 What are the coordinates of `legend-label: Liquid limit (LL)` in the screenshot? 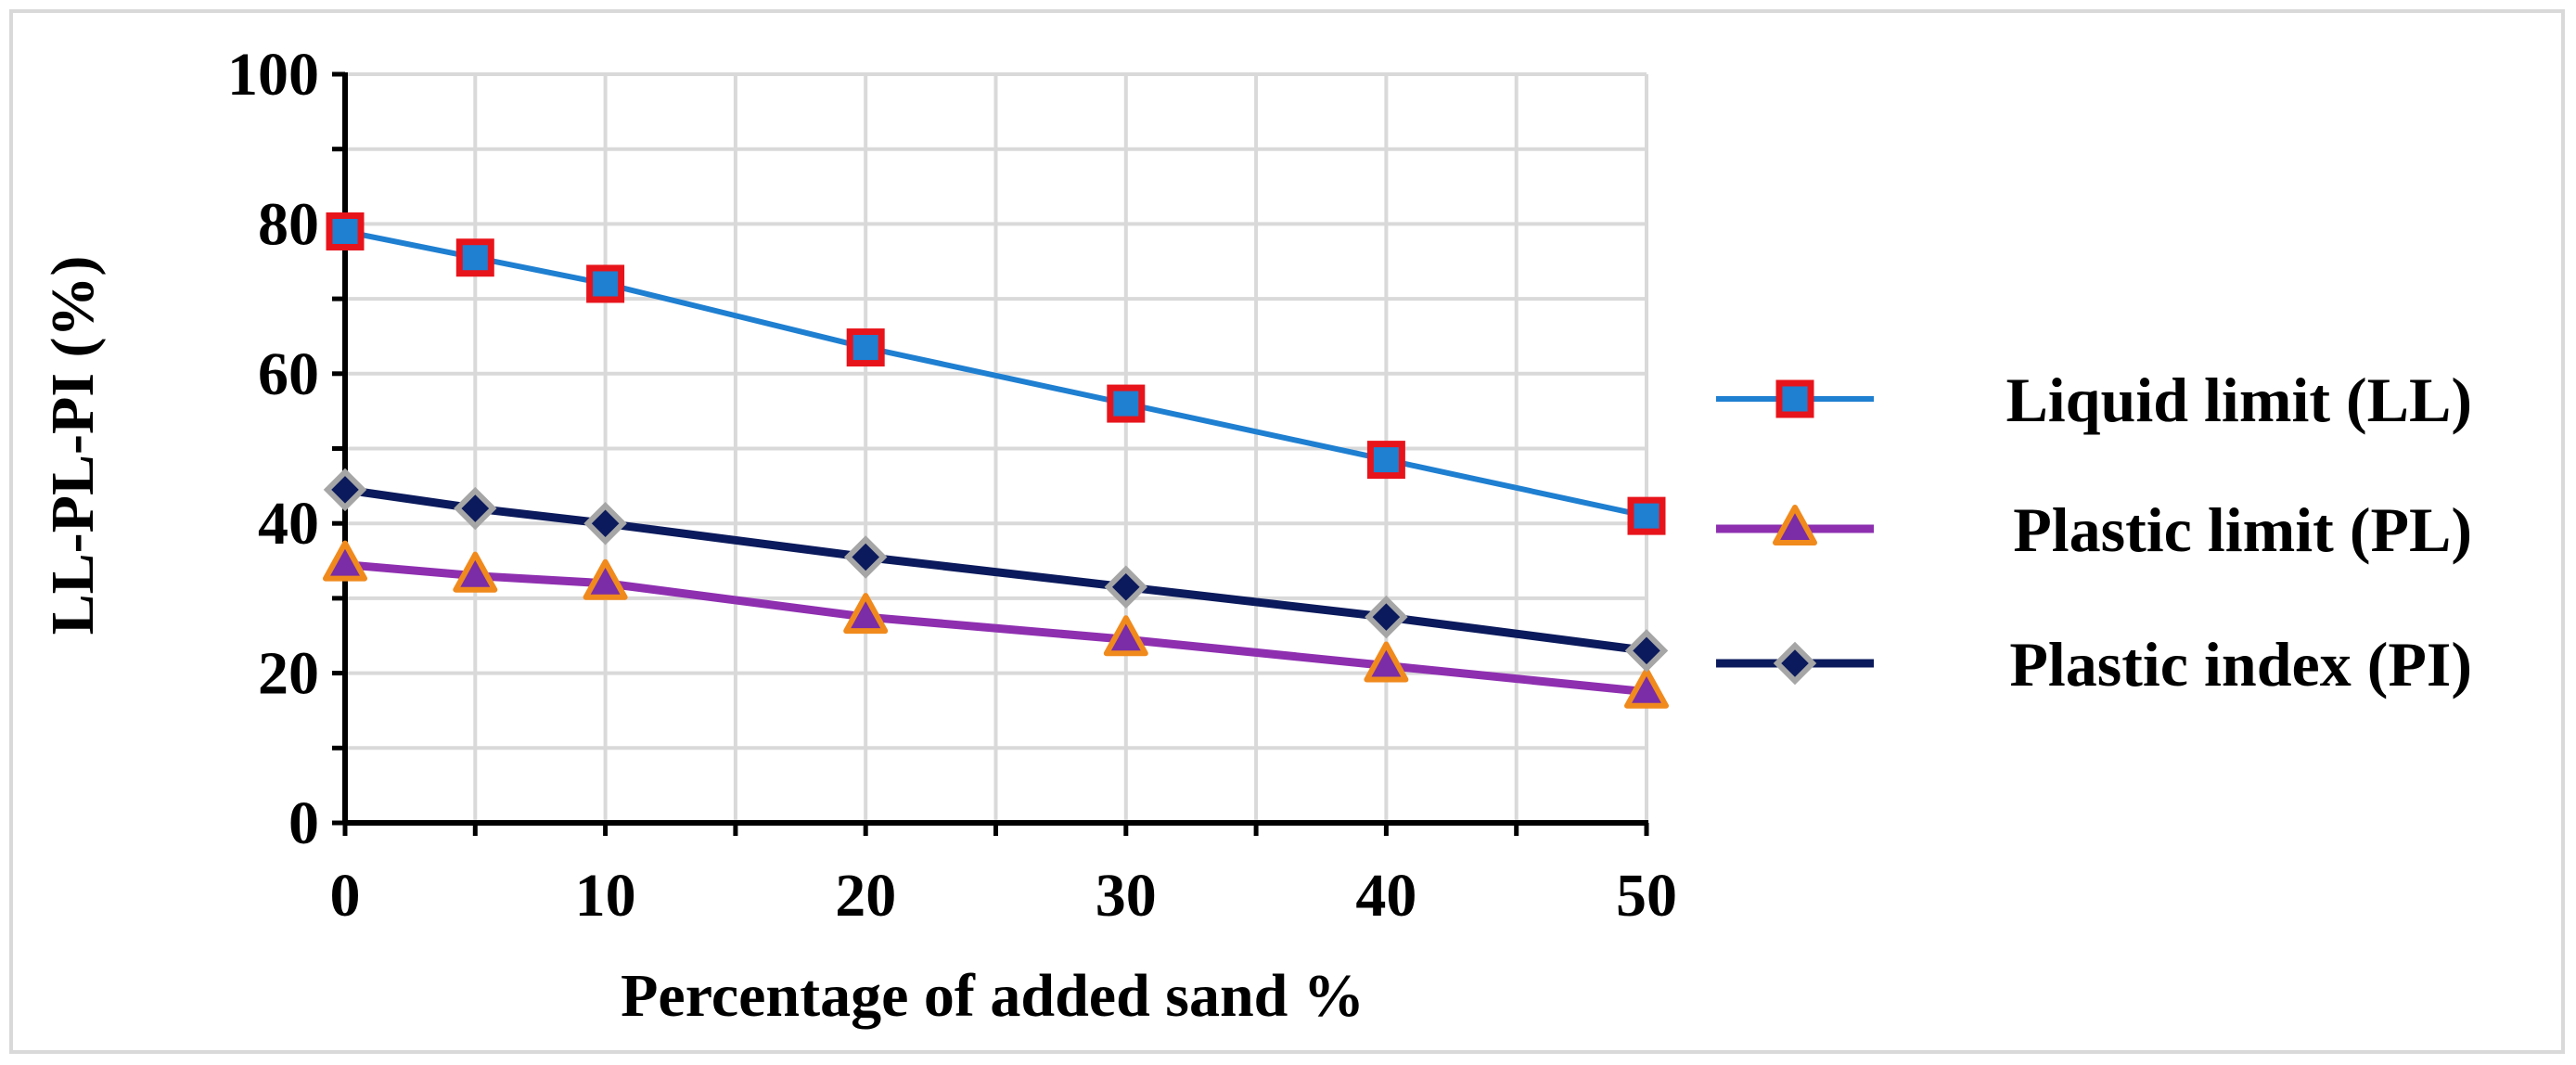 It's located at (2239, 400).